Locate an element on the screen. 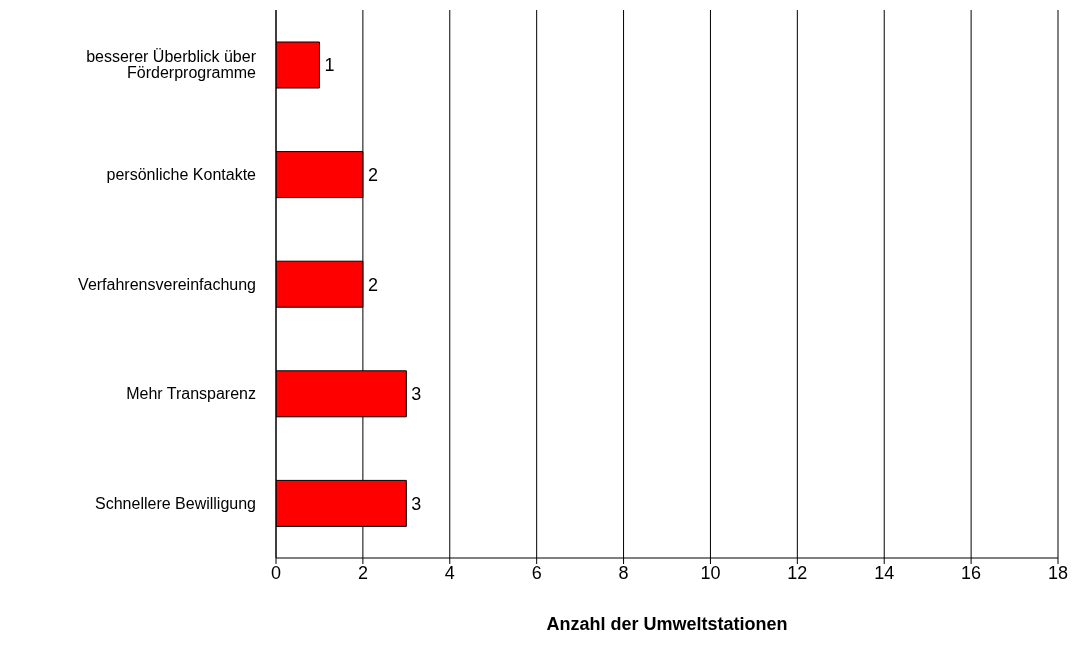 This screenshot has width=1082, height=655. x-axis-title: Anzahl der Umweltstationen is located at coordinates (667, 624).